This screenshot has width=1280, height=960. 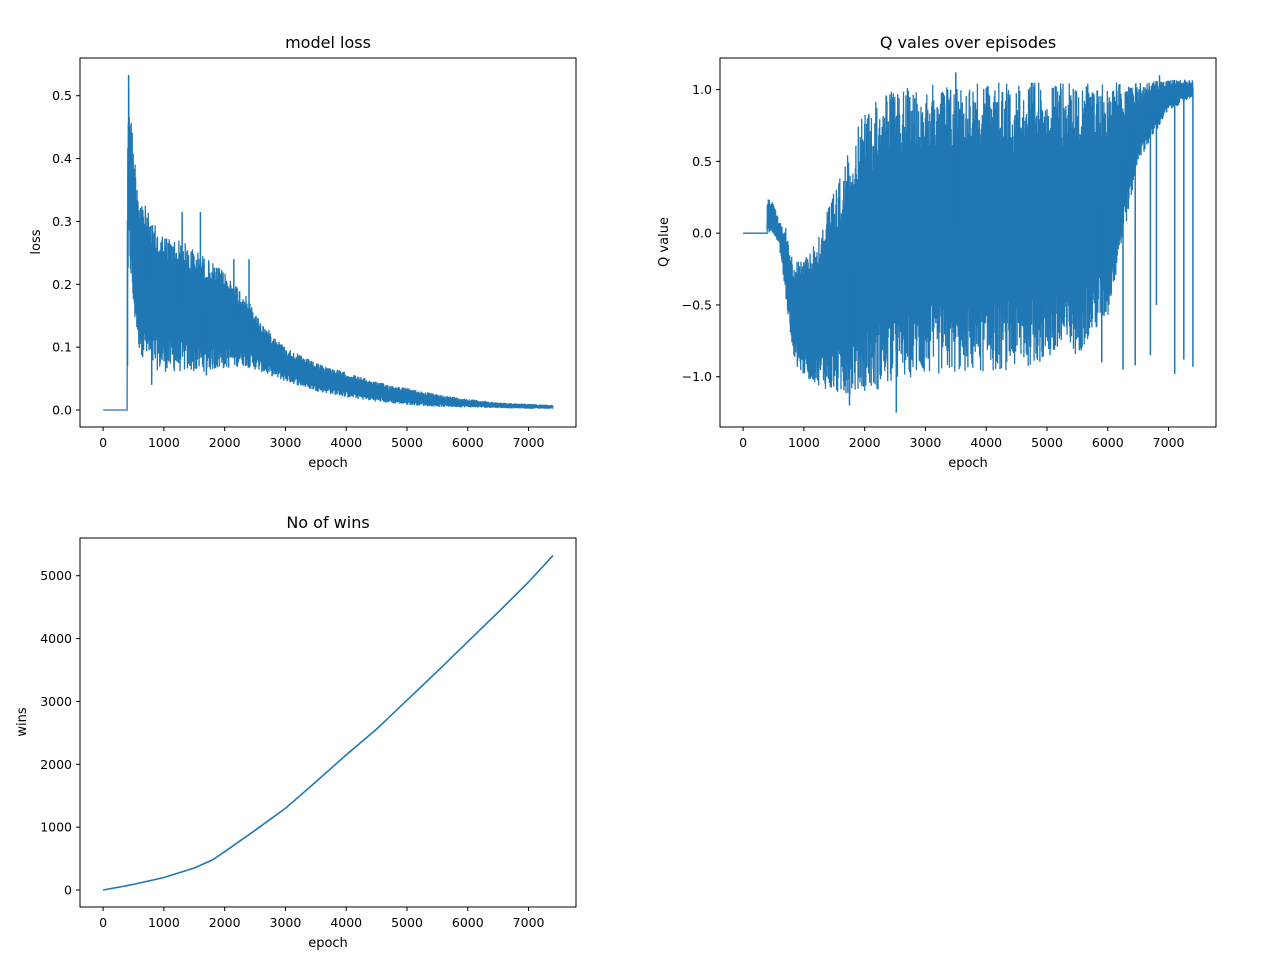 I want to click on loss-y-tick-label: 0.5, so click(x=62, y=95).